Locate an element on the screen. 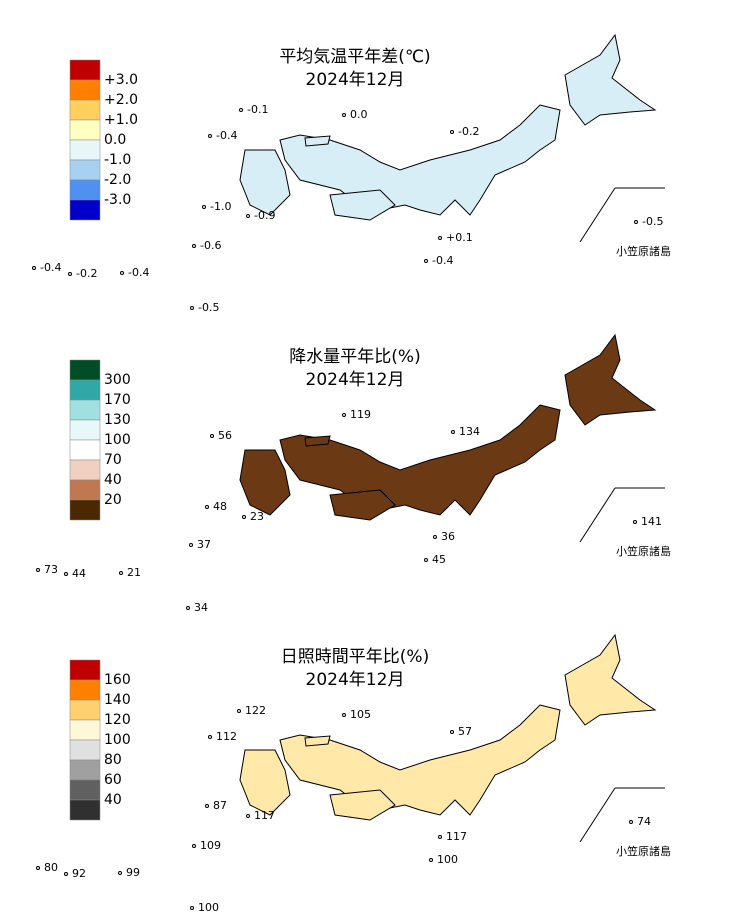  station-value: 117 is located at coordinates (456, 836).